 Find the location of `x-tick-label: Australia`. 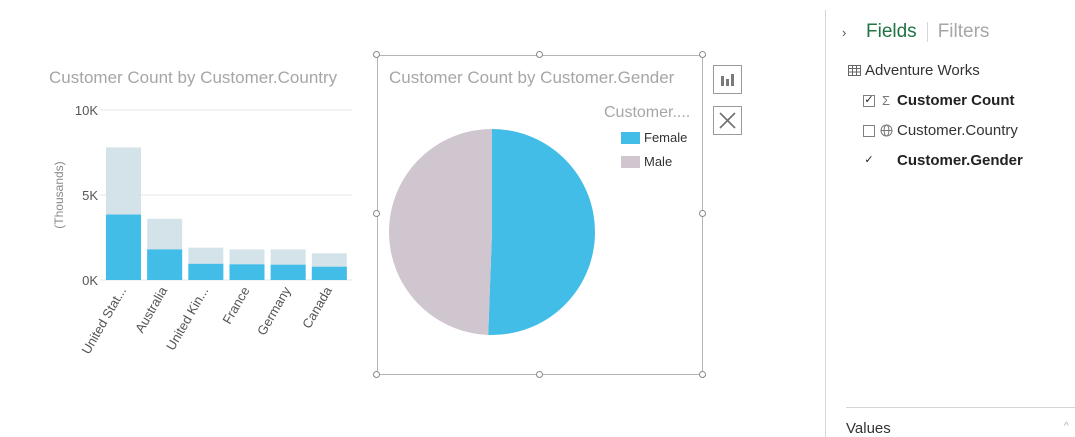

x-tick-label: Australia is located at coordinates (151, 309).